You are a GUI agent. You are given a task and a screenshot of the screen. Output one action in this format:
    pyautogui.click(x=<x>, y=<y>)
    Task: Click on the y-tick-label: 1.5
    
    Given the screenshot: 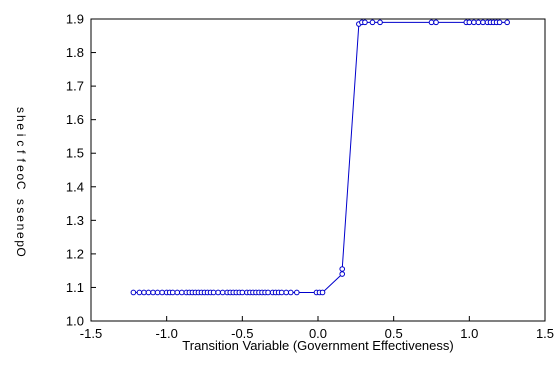 What is the action you would take?
    pyautogui.click(x=75, y=153)
    